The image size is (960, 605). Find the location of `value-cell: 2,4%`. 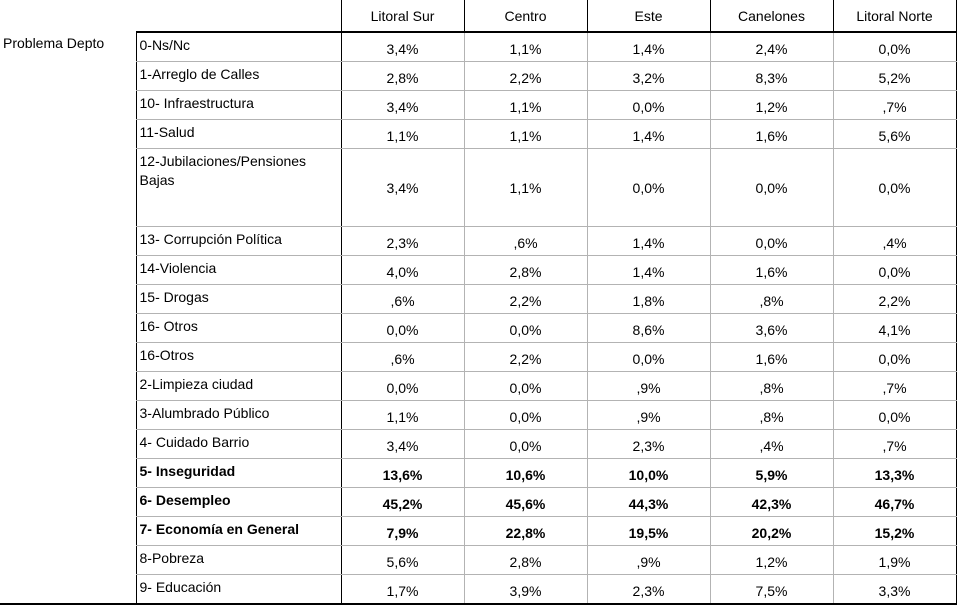

value-cell: 2,4% is located at coordinates (772, 47).